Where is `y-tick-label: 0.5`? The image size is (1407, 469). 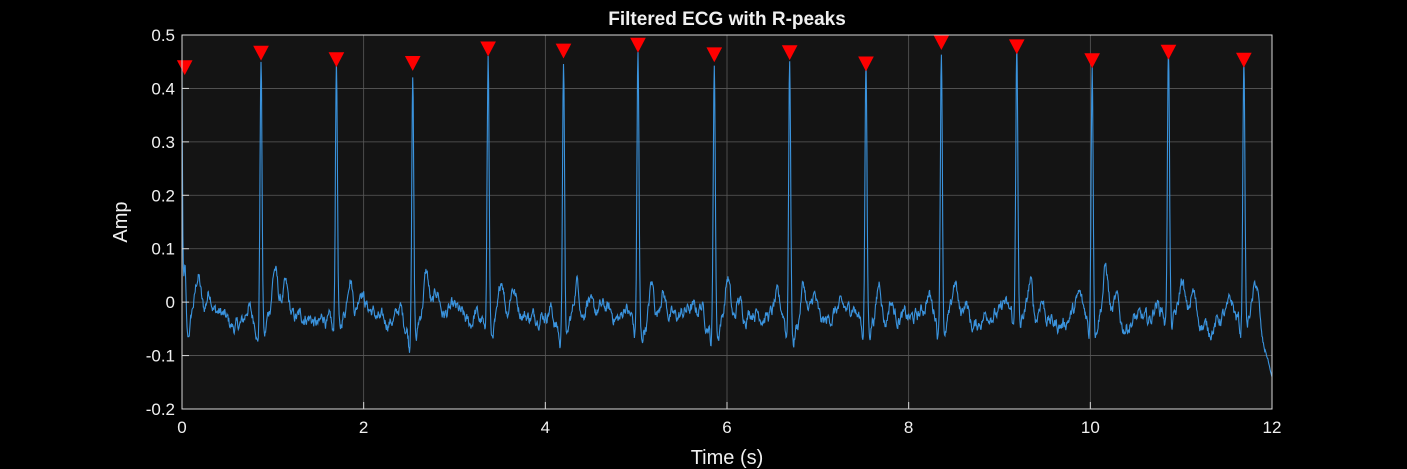
y-tick-label: 0.5 is located at coordinates (163, 35).